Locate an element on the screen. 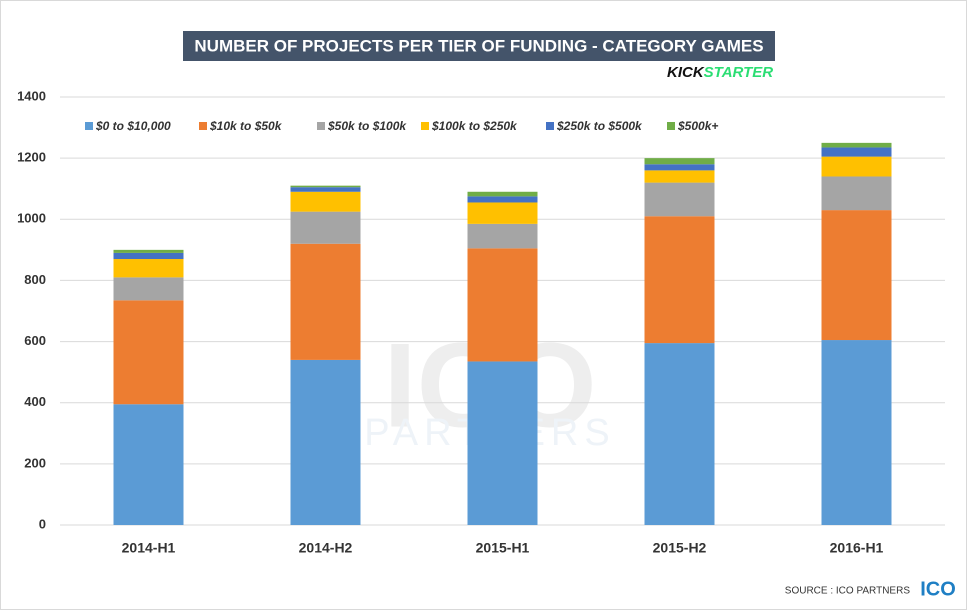 The width and height of the screenshot is (967, 610). y-tick-label: 200 is located at coordinates (35, 462).